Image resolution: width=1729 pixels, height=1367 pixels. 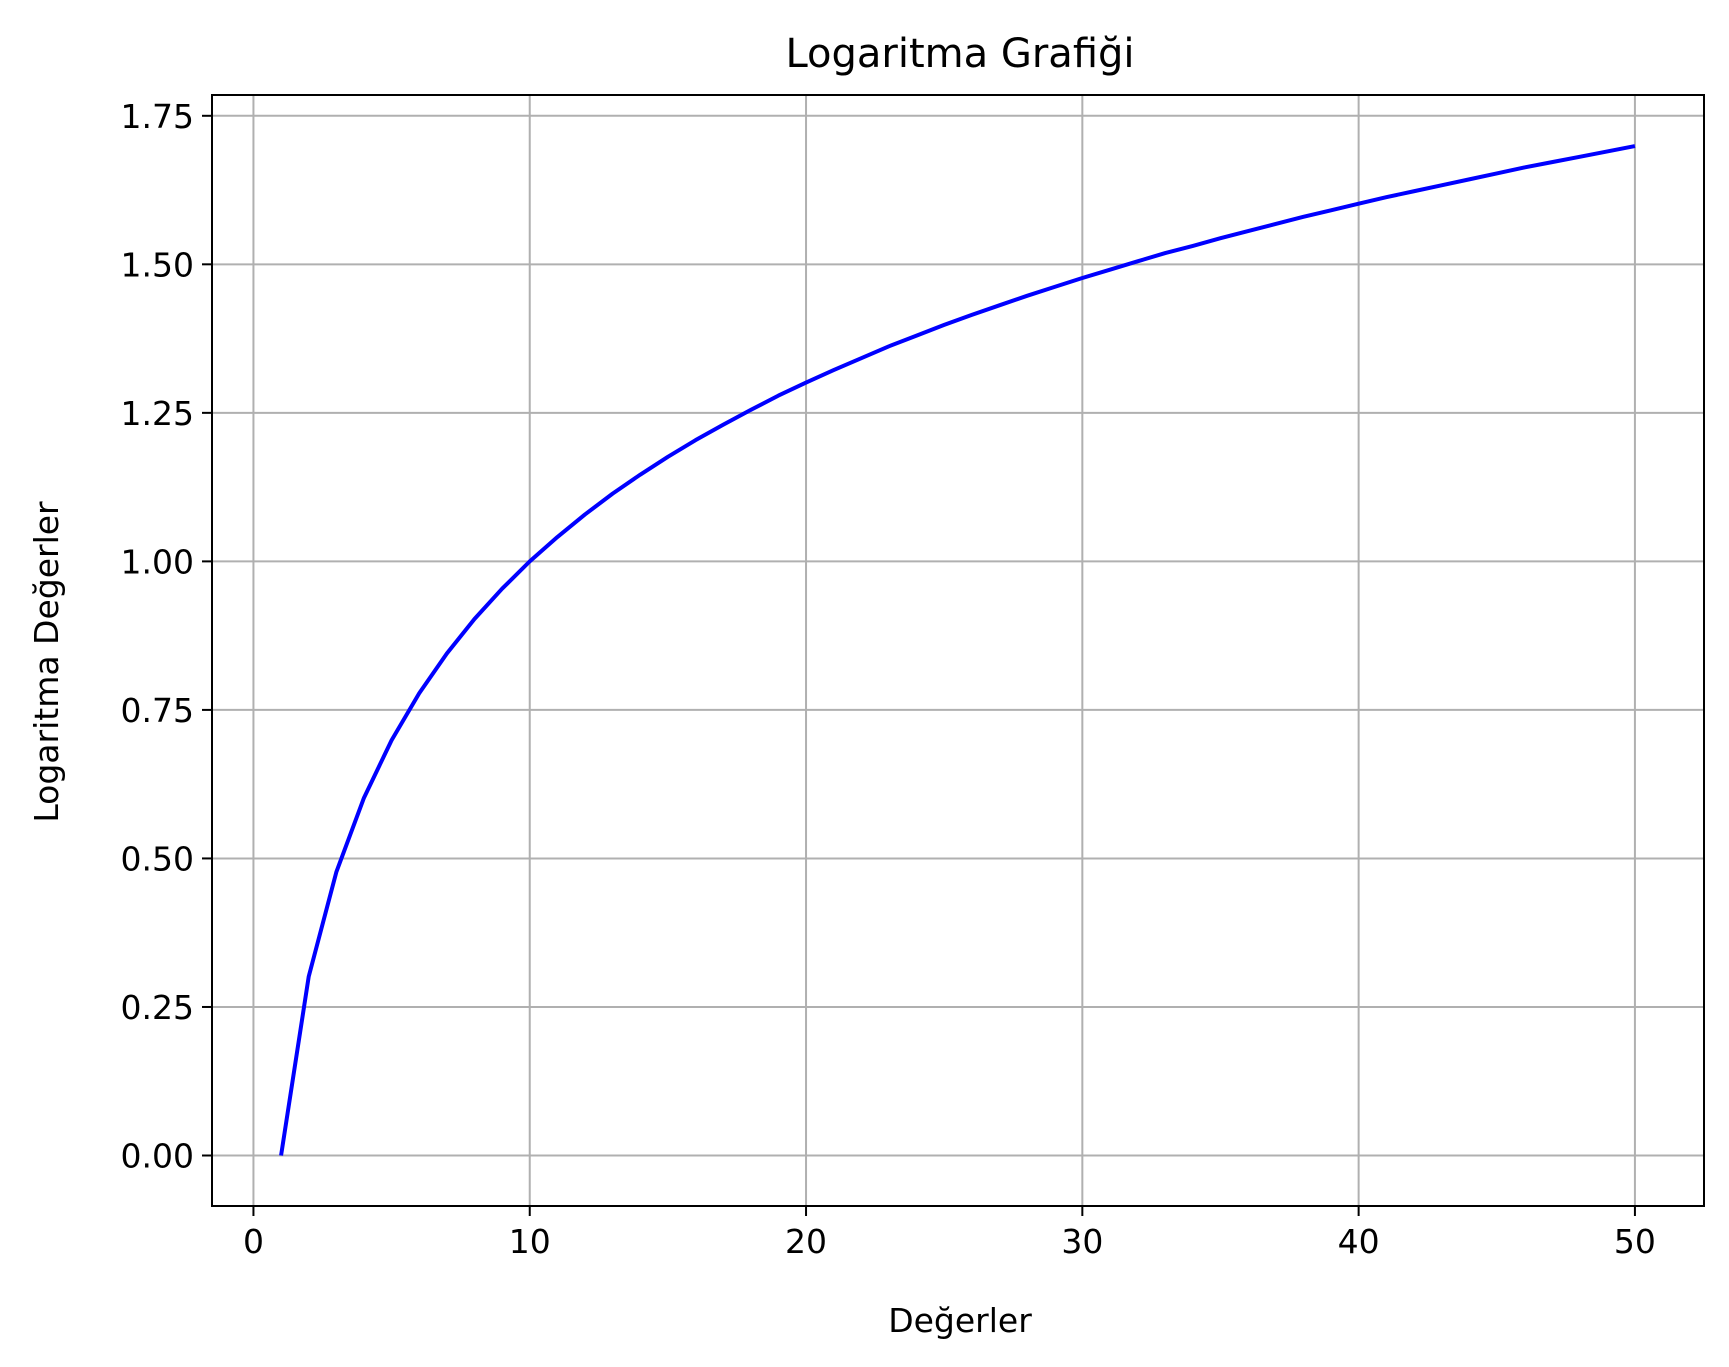 What do you see at coordinates (253, 1241) in the screenshot?
I see `x-tick-label: 0` at bounding box center [253, 1241].